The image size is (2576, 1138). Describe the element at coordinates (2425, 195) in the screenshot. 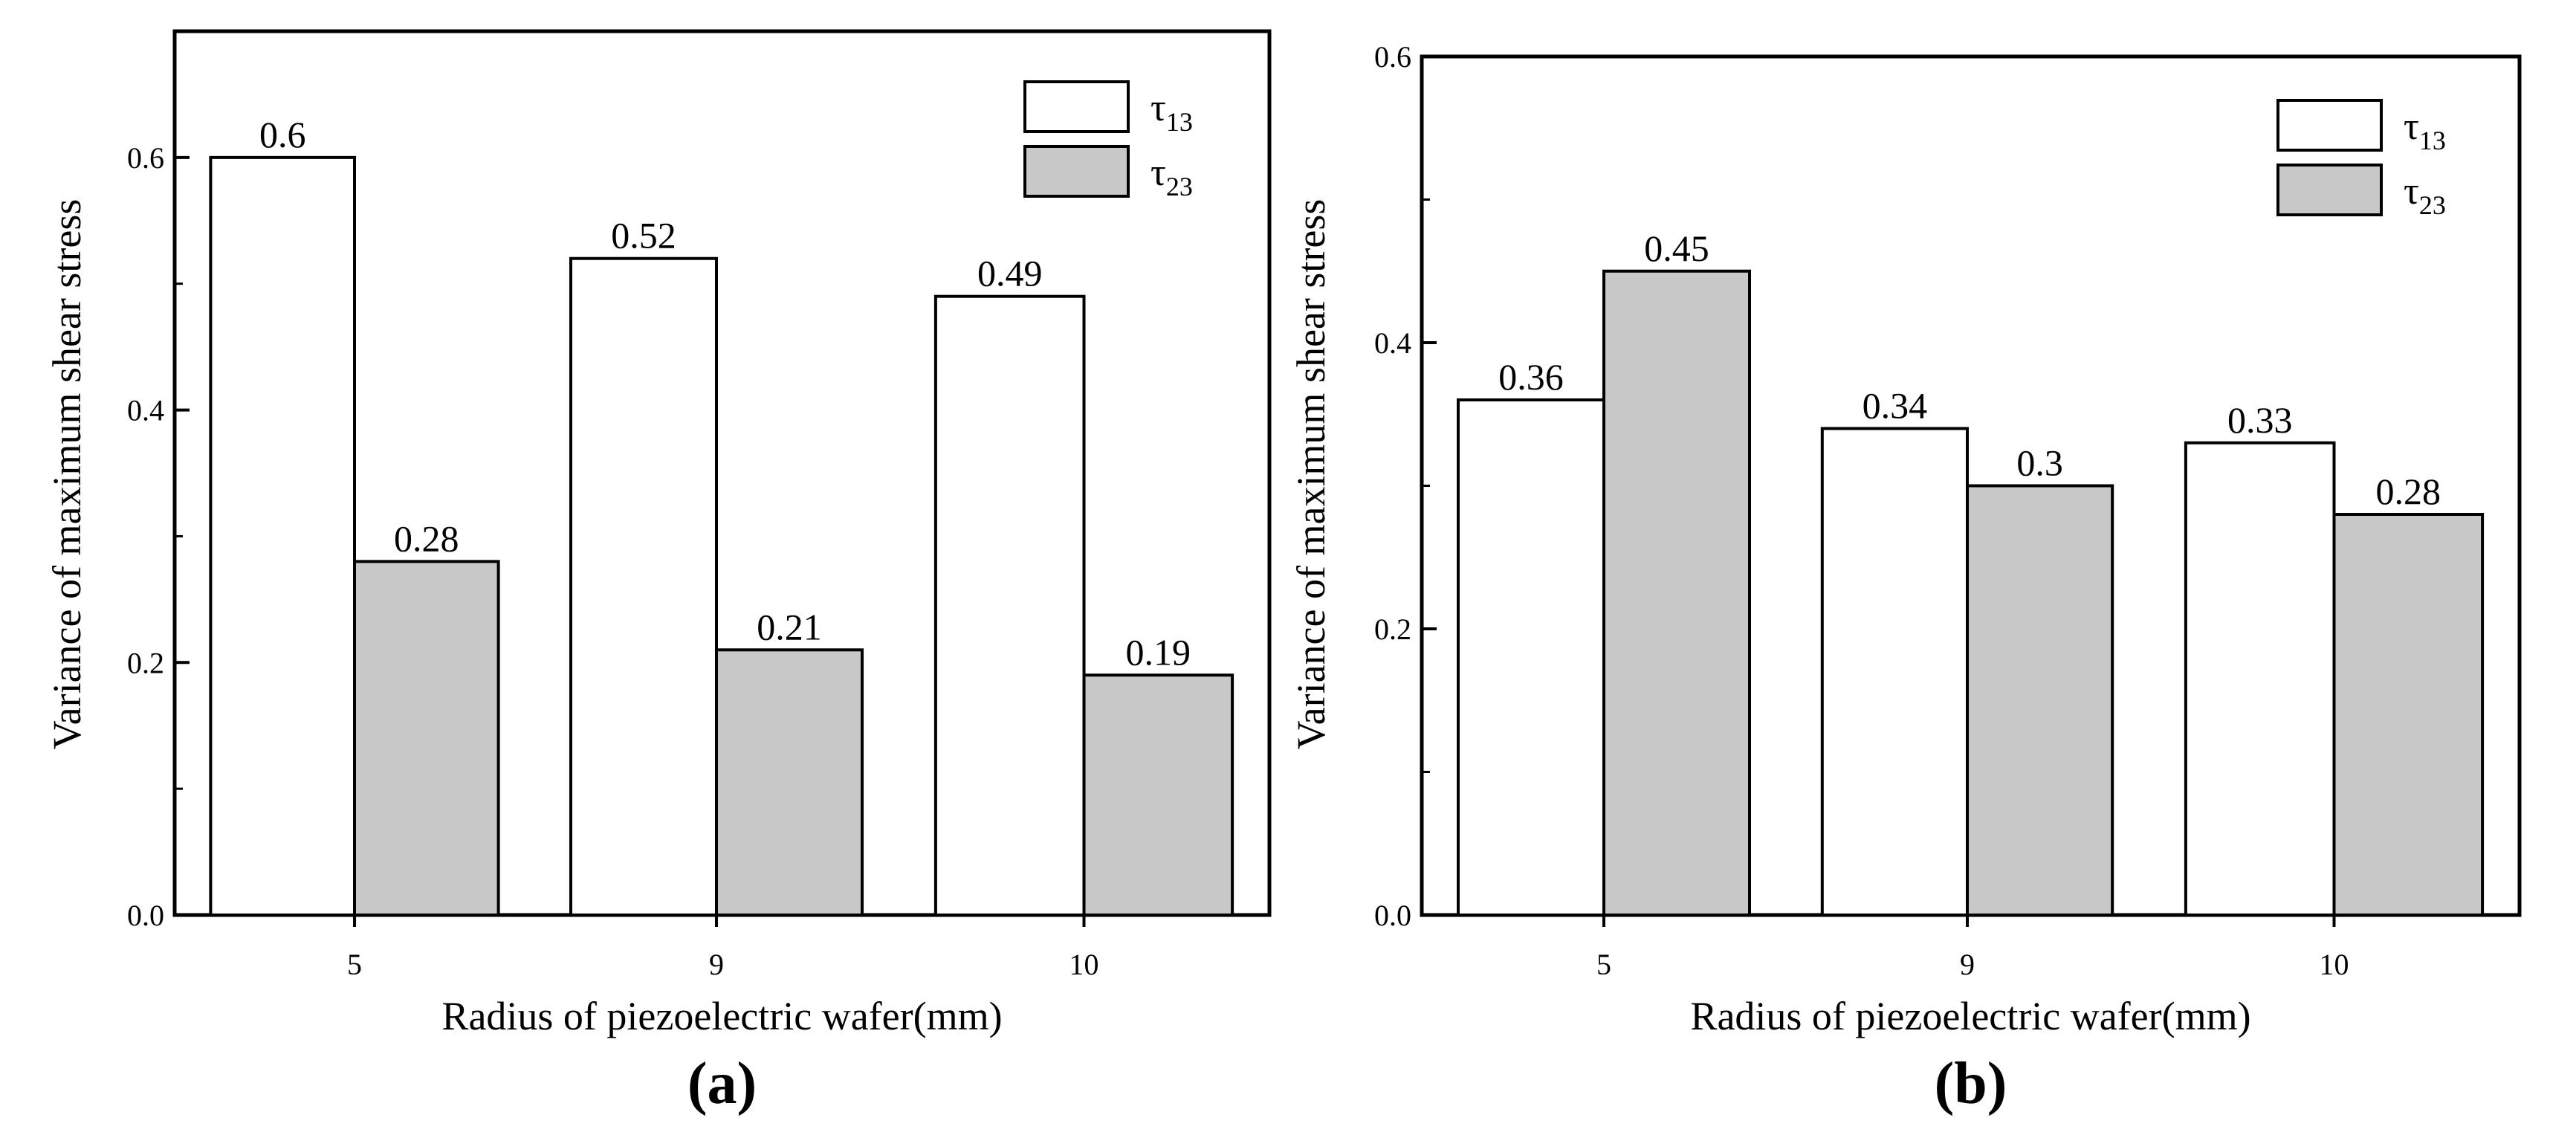

I see `chart-b-legend-label: τ23` at that location.